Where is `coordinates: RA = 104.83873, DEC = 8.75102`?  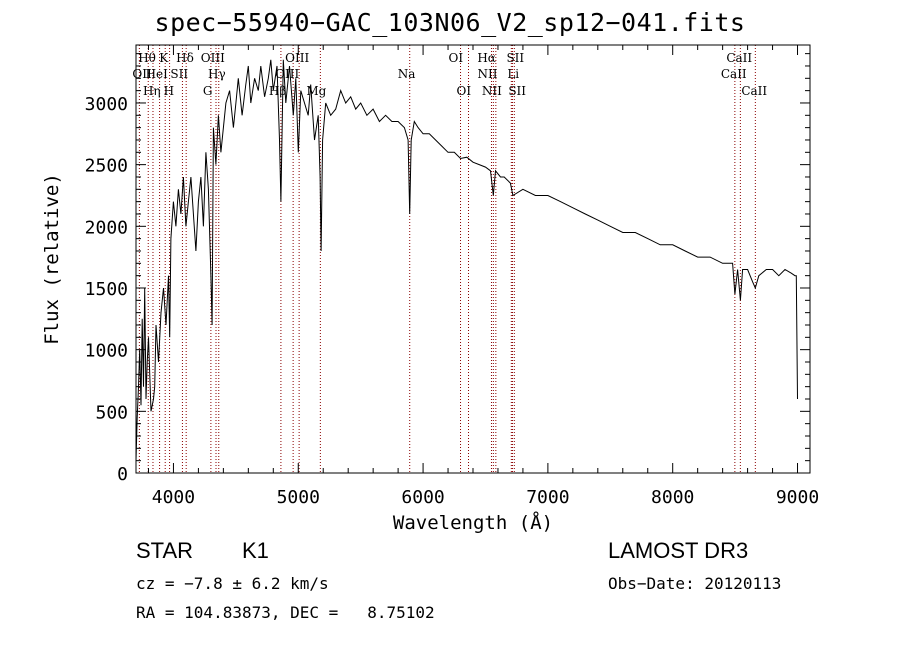 coordinates: RA = 104.83873, DEC = 8.75102 is located at coordinates (285, 612).